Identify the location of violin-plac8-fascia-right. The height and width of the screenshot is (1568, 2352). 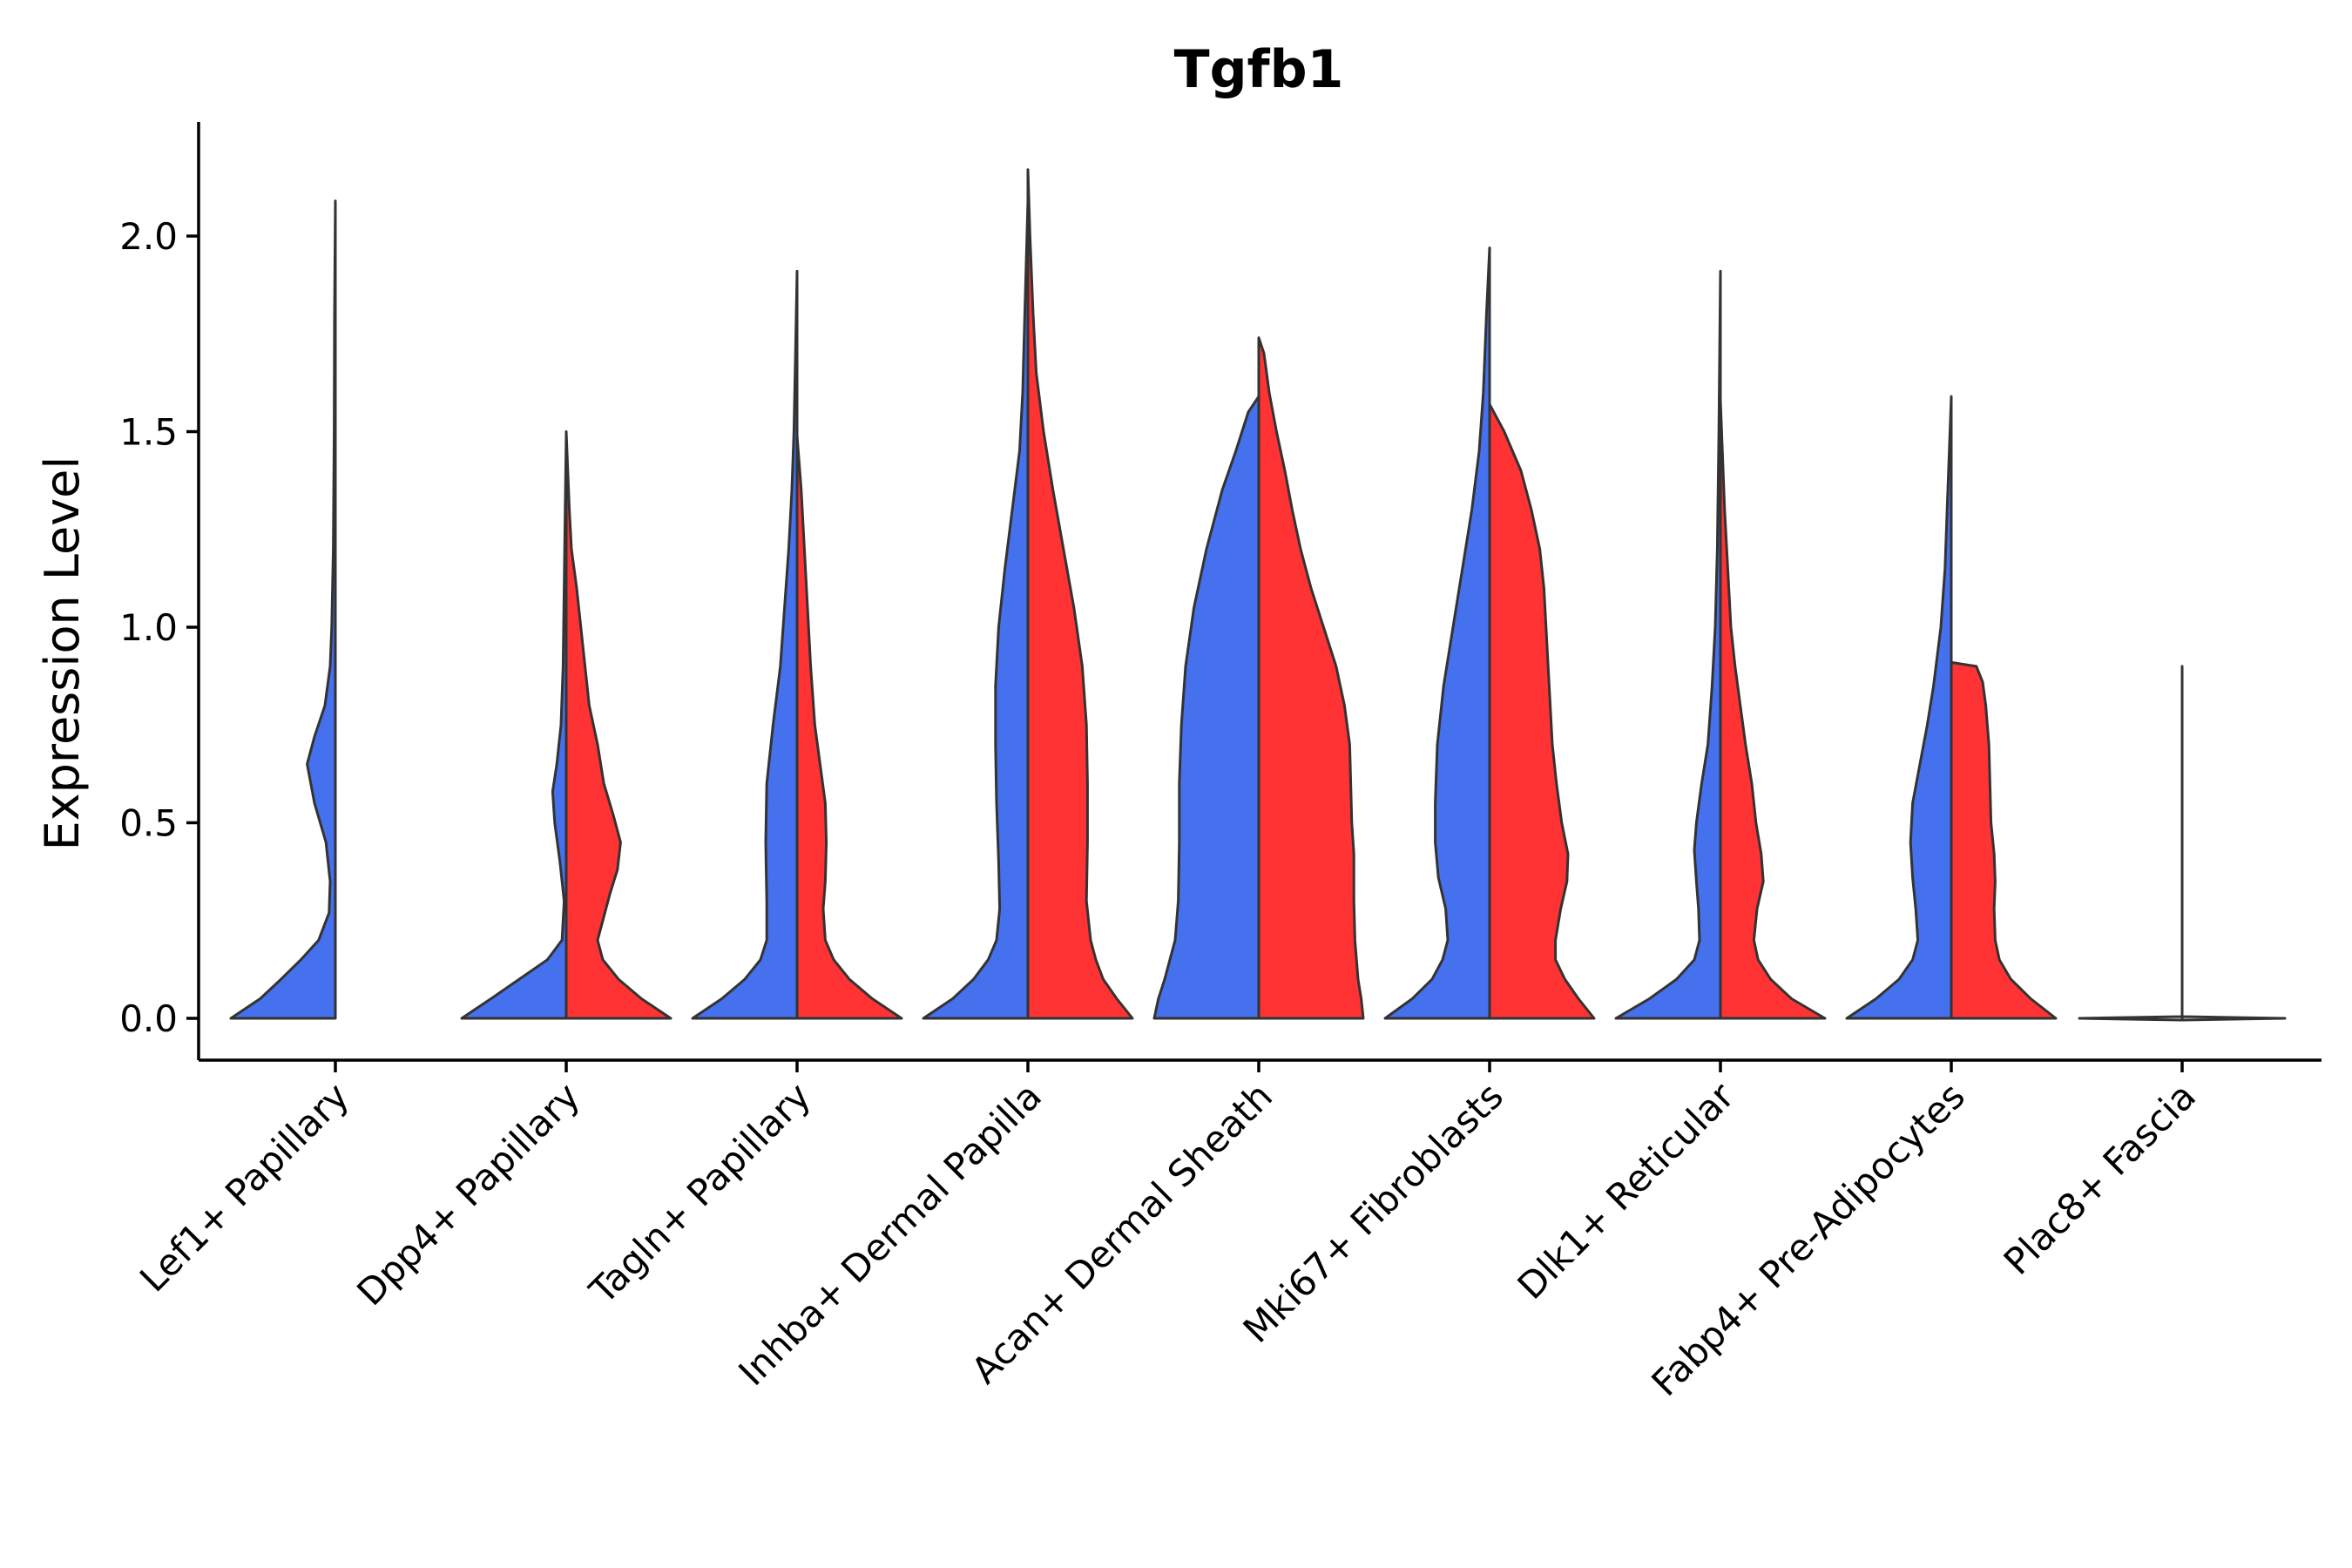
(2233, 844).